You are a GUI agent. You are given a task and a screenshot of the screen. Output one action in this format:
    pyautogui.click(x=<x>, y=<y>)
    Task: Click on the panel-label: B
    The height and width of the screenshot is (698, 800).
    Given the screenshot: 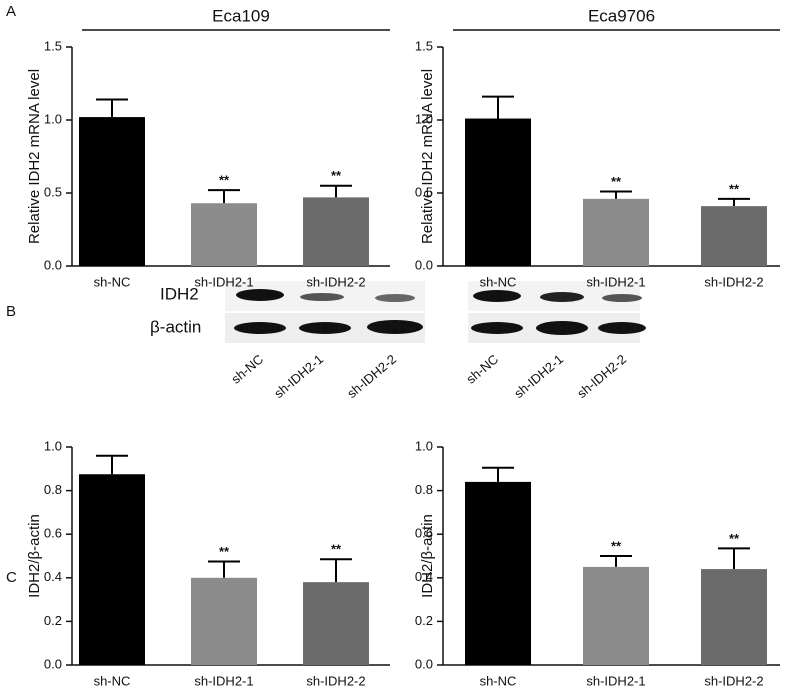 What is the action you would take?
    pyautogui.click(x=11, y=311)
    